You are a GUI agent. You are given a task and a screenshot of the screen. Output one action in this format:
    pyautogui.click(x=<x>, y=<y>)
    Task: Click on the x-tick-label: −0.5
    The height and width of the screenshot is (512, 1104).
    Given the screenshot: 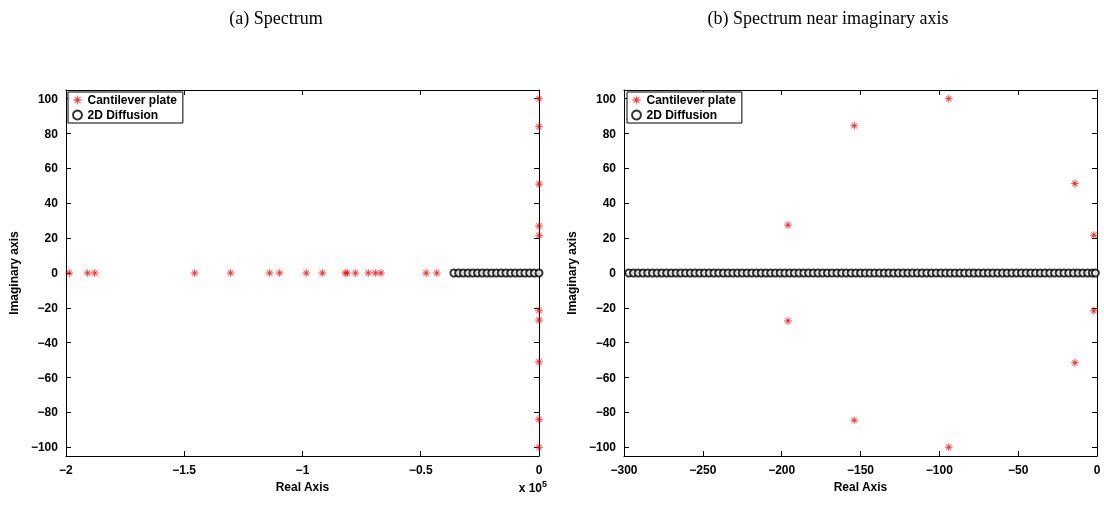 What is the action you would take?
    pyautogui.click(x=420, y=470)
    